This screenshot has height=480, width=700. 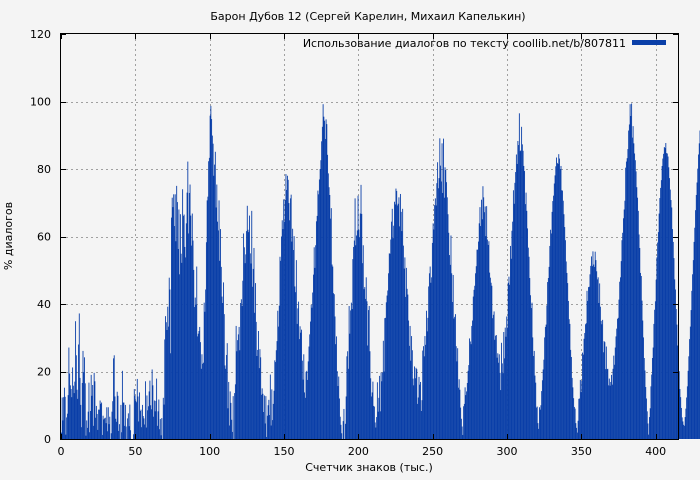 I want to click on y-tick-label: 40, so click(x=44, y=304).